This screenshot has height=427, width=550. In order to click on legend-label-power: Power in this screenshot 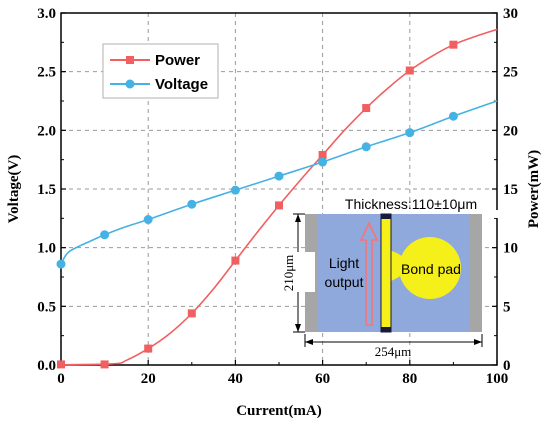, I will do `click(177, 60)`.